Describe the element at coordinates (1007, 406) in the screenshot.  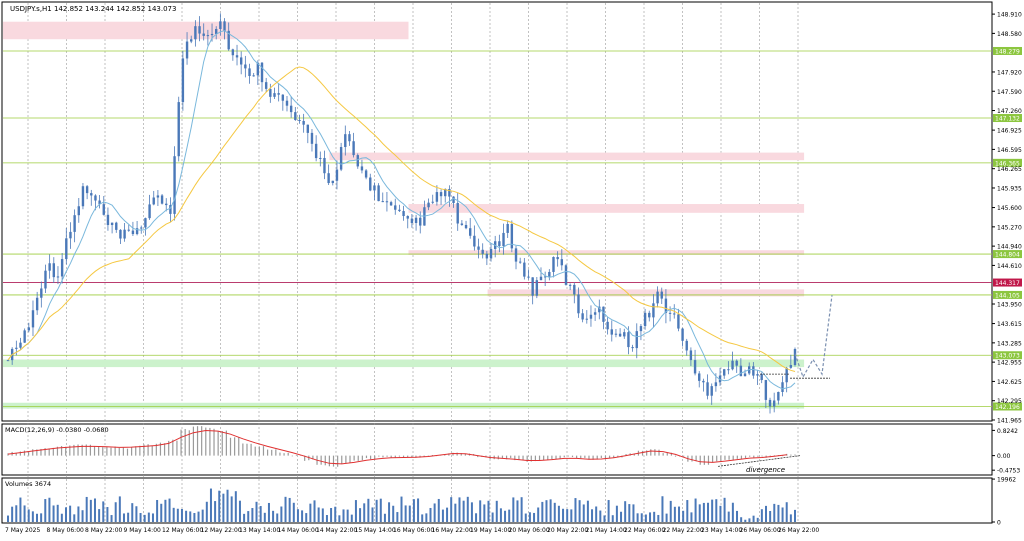
I see `level-badge` at that location.